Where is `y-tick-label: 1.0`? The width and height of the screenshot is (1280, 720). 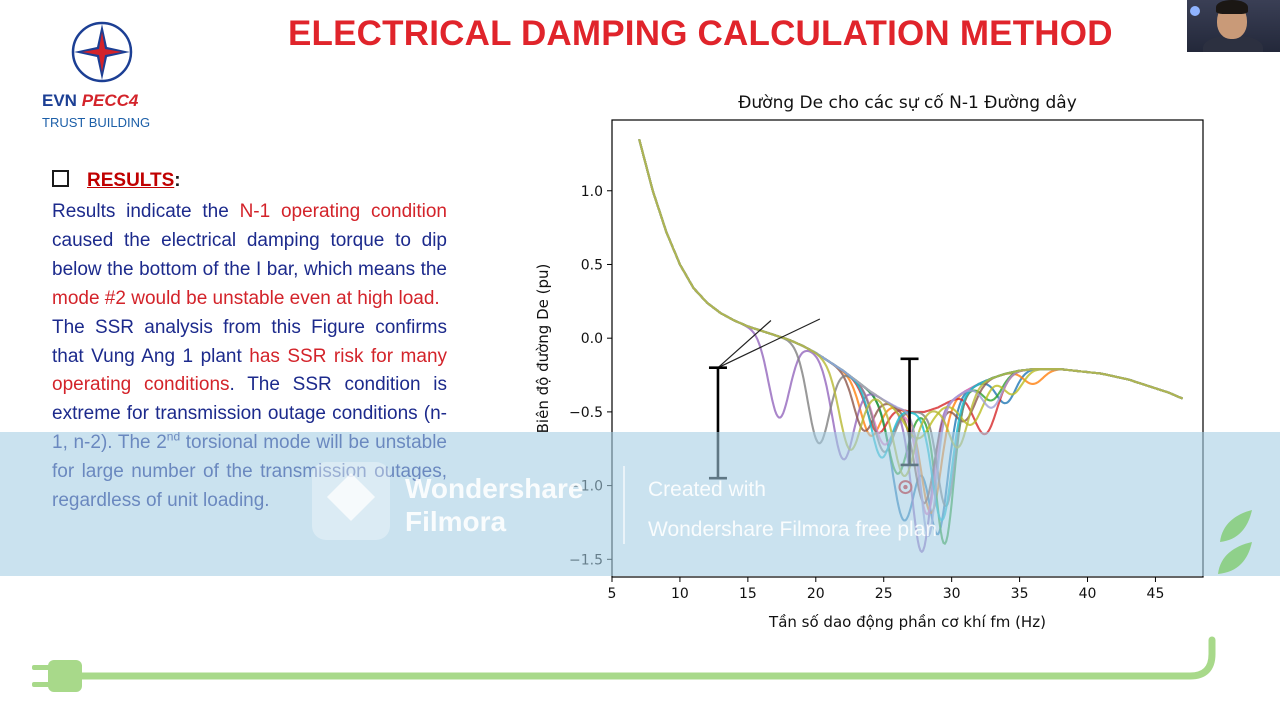
y-tick-label: 1.0 is located at coordinates (592, 192).